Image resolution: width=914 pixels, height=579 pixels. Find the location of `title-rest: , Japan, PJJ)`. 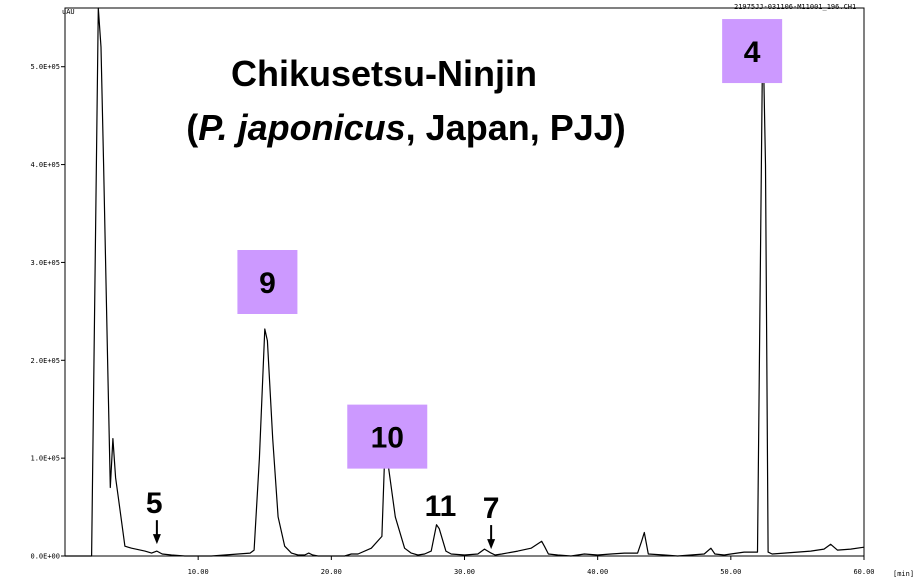

title-rest: , Japan, PJJ) is located at coordinates (516, 127).